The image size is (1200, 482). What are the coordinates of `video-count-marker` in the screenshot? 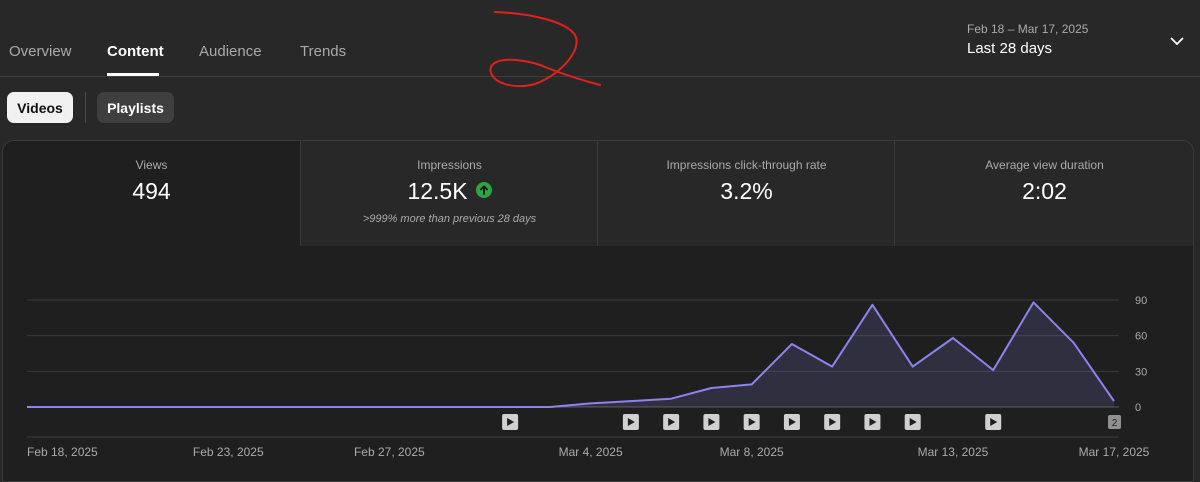 It's located at (1114, 422).